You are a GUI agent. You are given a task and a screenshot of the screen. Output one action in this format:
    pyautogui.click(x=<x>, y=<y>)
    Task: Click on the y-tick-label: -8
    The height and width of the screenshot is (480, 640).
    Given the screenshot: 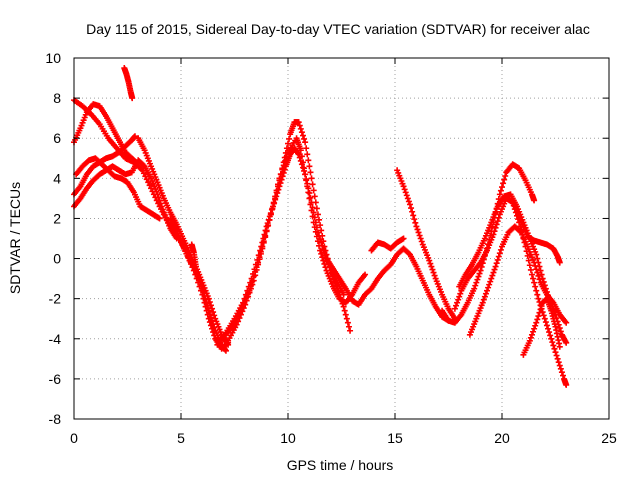 What is the action you would take?
    pyautogui.click(x=55, y=419)
    